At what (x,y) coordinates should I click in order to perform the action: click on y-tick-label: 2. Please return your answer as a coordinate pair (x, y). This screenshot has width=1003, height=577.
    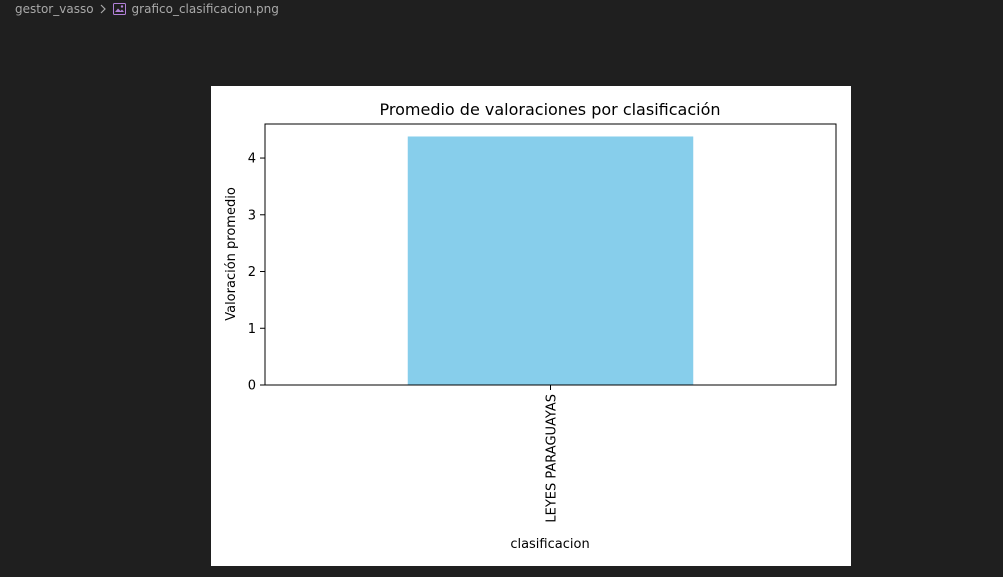
    Looking at the image, I should click on (252, 272).